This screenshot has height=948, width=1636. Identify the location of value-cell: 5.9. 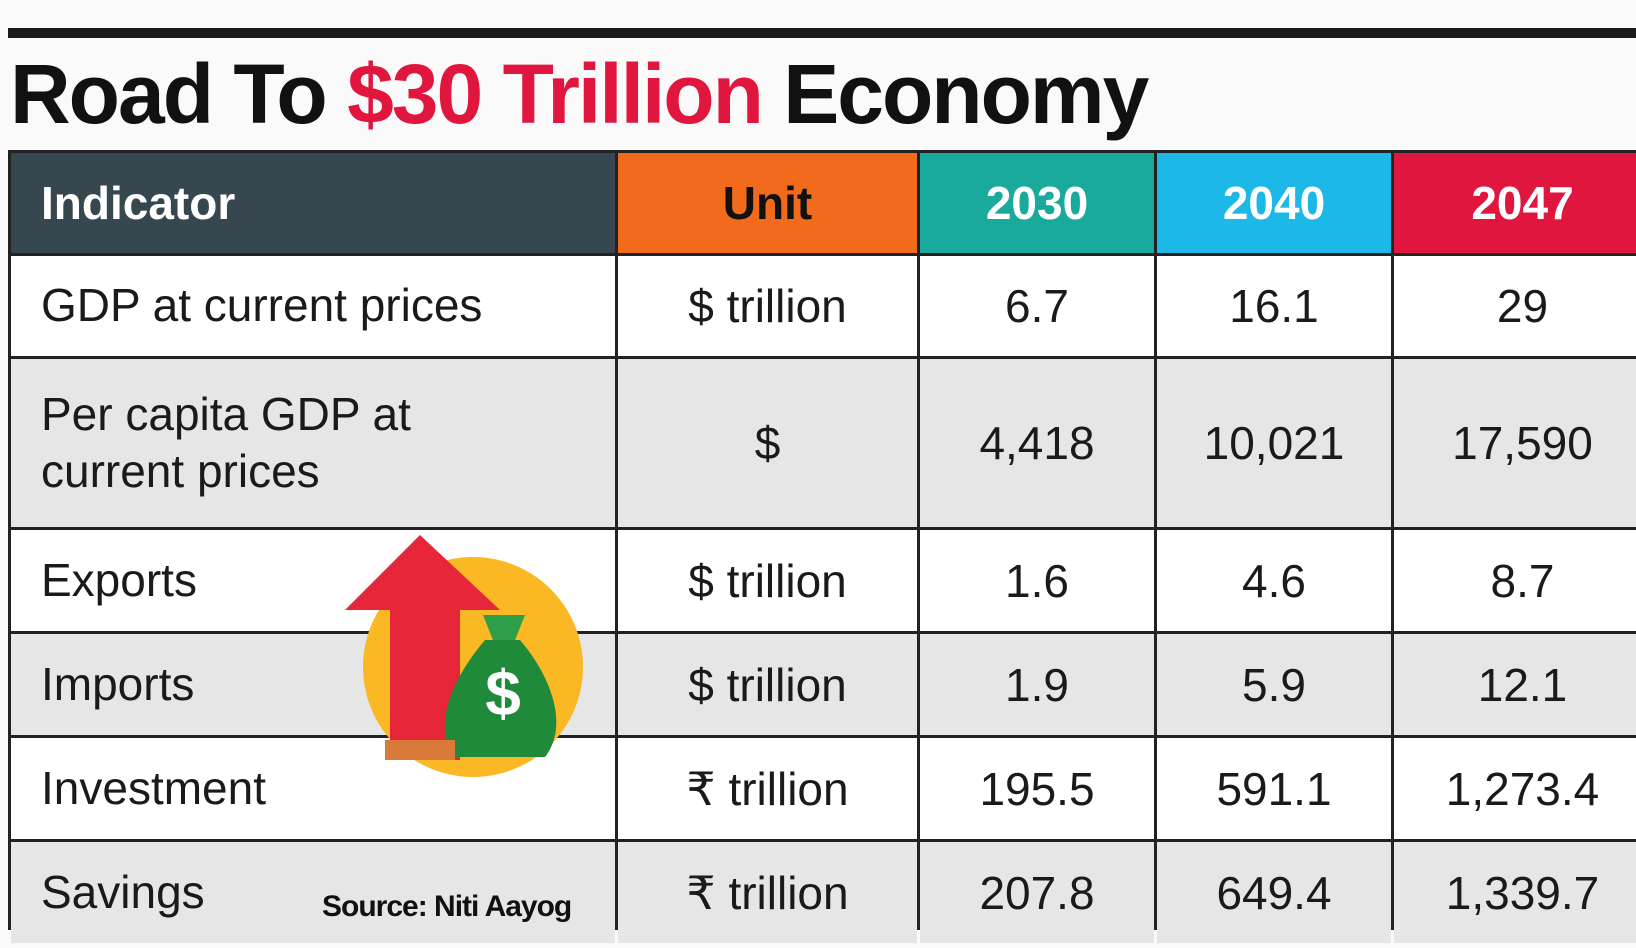
(1274, 684).